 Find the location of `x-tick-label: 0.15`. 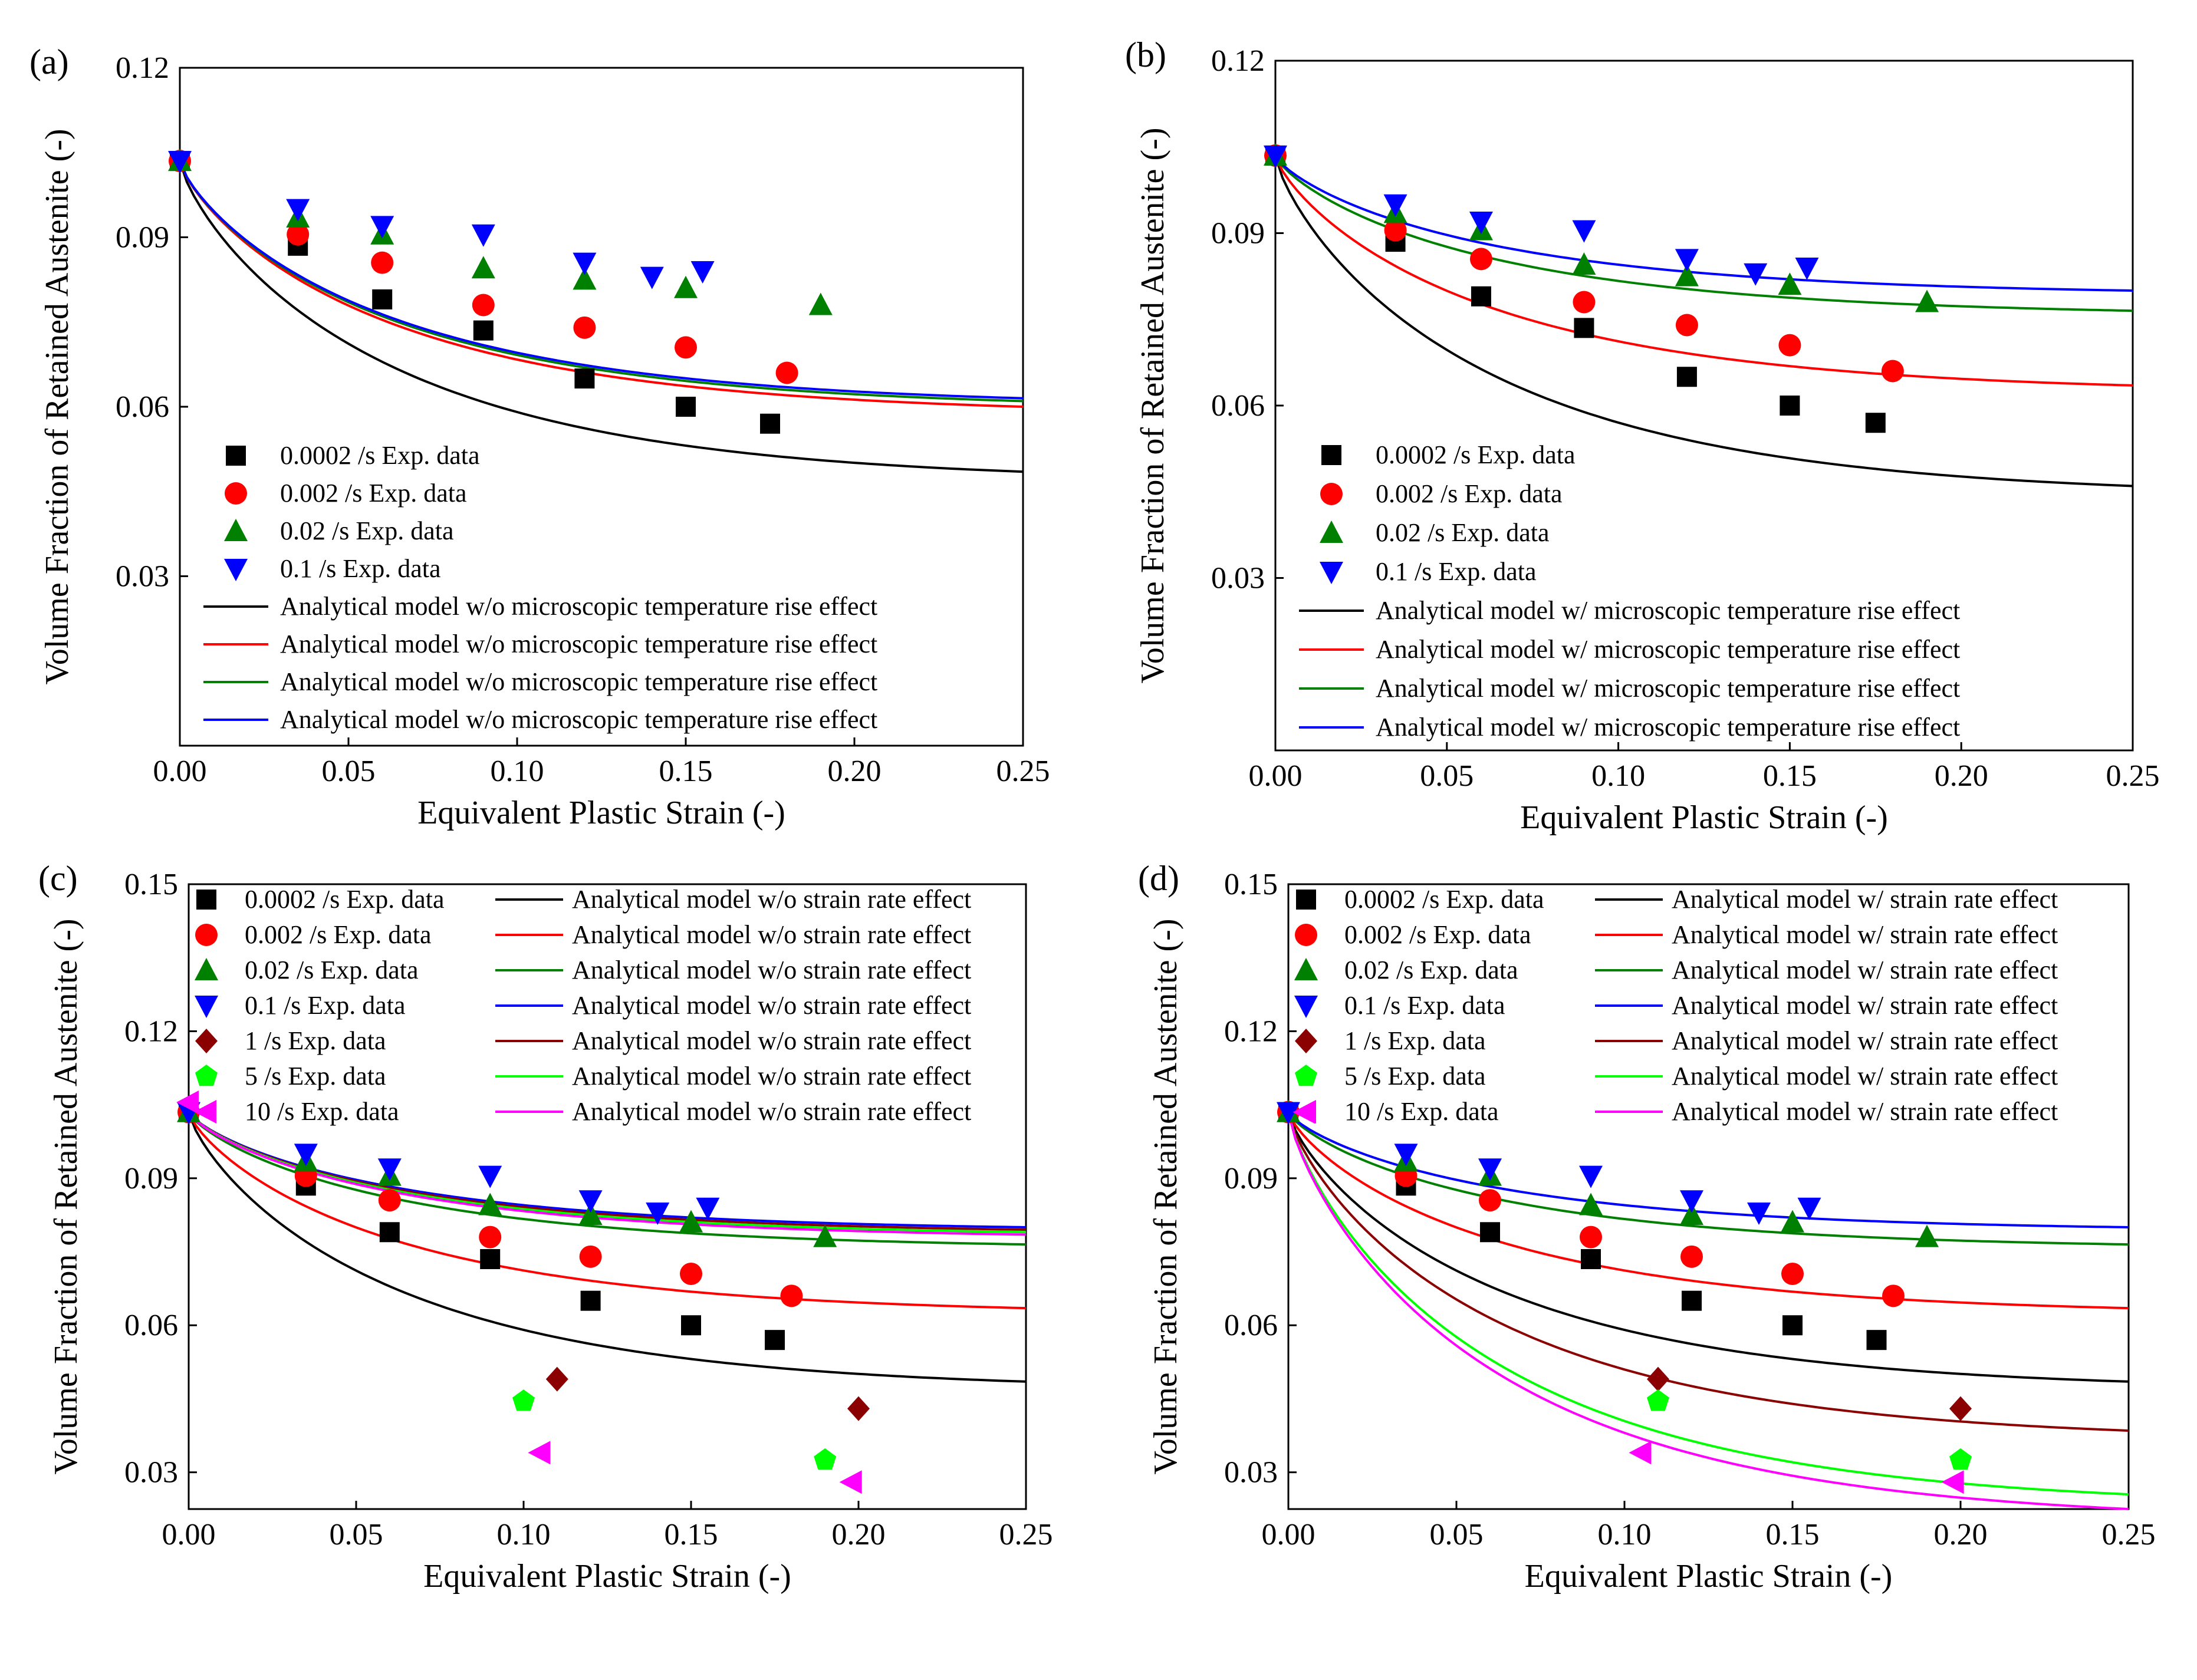

x-tick-label: 0.15 is located at coordinates (1793, 1534).